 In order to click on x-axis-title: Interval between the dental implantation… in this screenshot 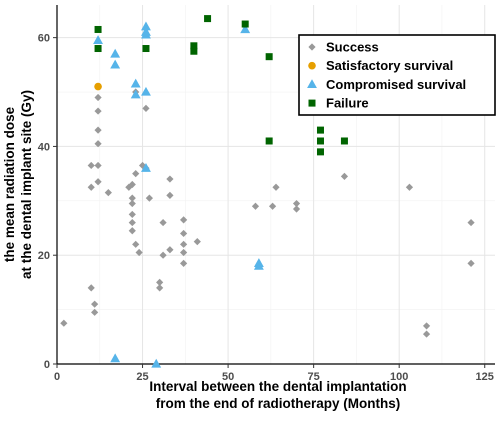, I will do `click(277, 395)`.